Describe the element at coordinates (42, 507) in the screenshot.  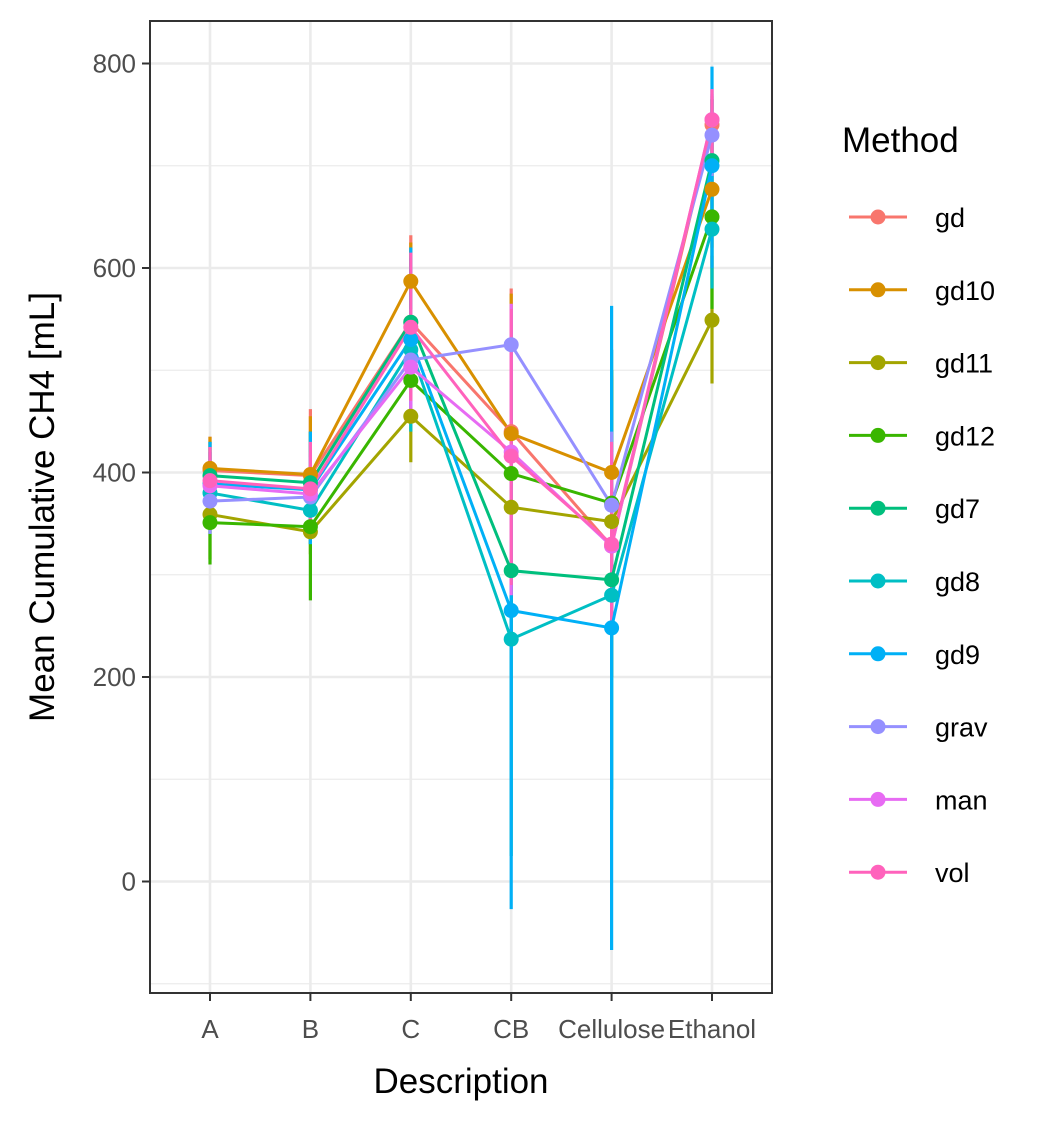
I see `y-axis-title: Mean Cumulative CH4 [mL]` at that location.